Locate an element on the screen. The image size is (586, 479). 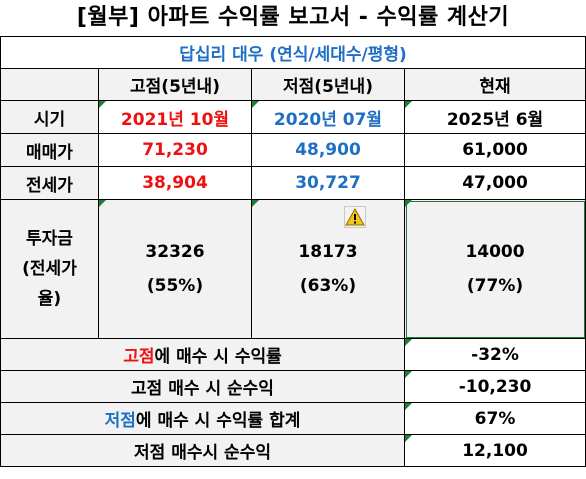
summary-label-text: 에 매수 시 수익률 합계 is located at coordinates (218, 421).